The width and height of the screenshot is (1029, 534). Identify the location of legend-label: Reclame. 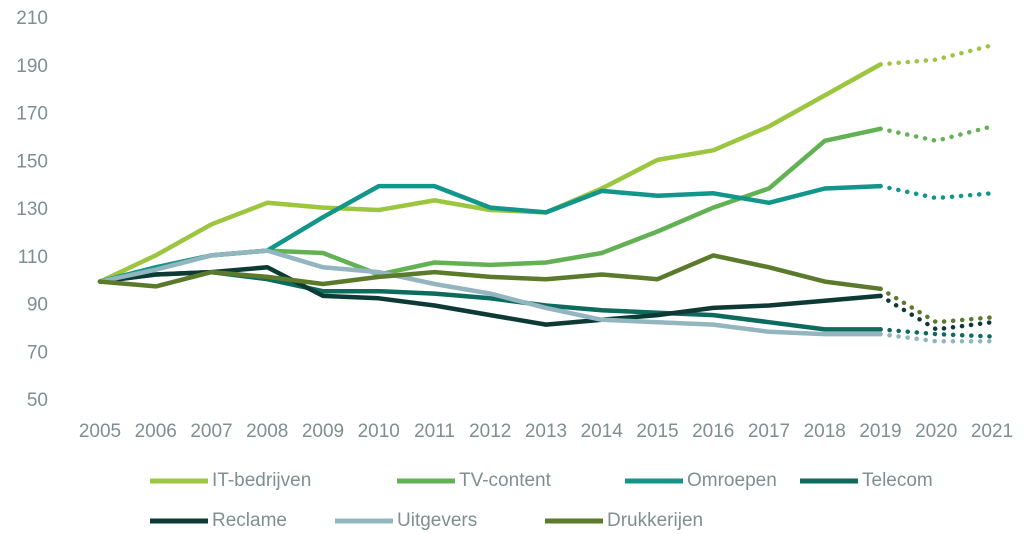
(249, 520).